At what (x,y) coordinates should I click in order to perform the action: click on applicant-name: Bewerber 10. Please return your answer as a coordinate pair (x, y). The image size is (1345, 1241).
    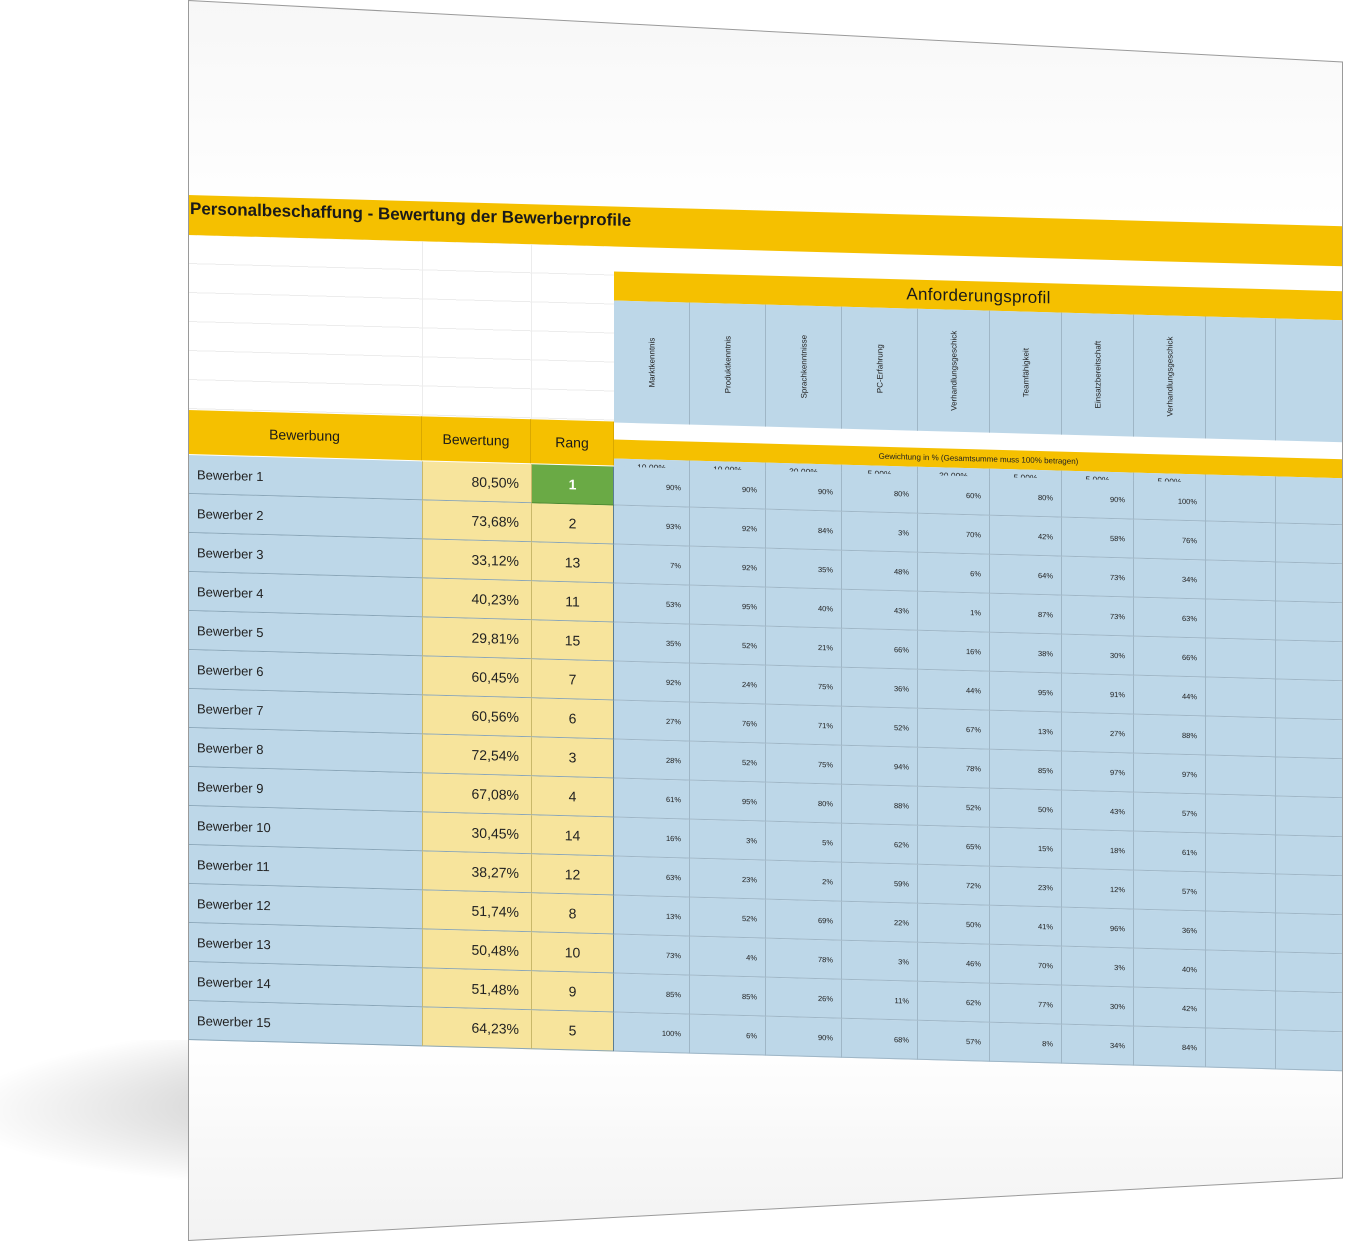
    Looking at the image, I should click on (305, 829).